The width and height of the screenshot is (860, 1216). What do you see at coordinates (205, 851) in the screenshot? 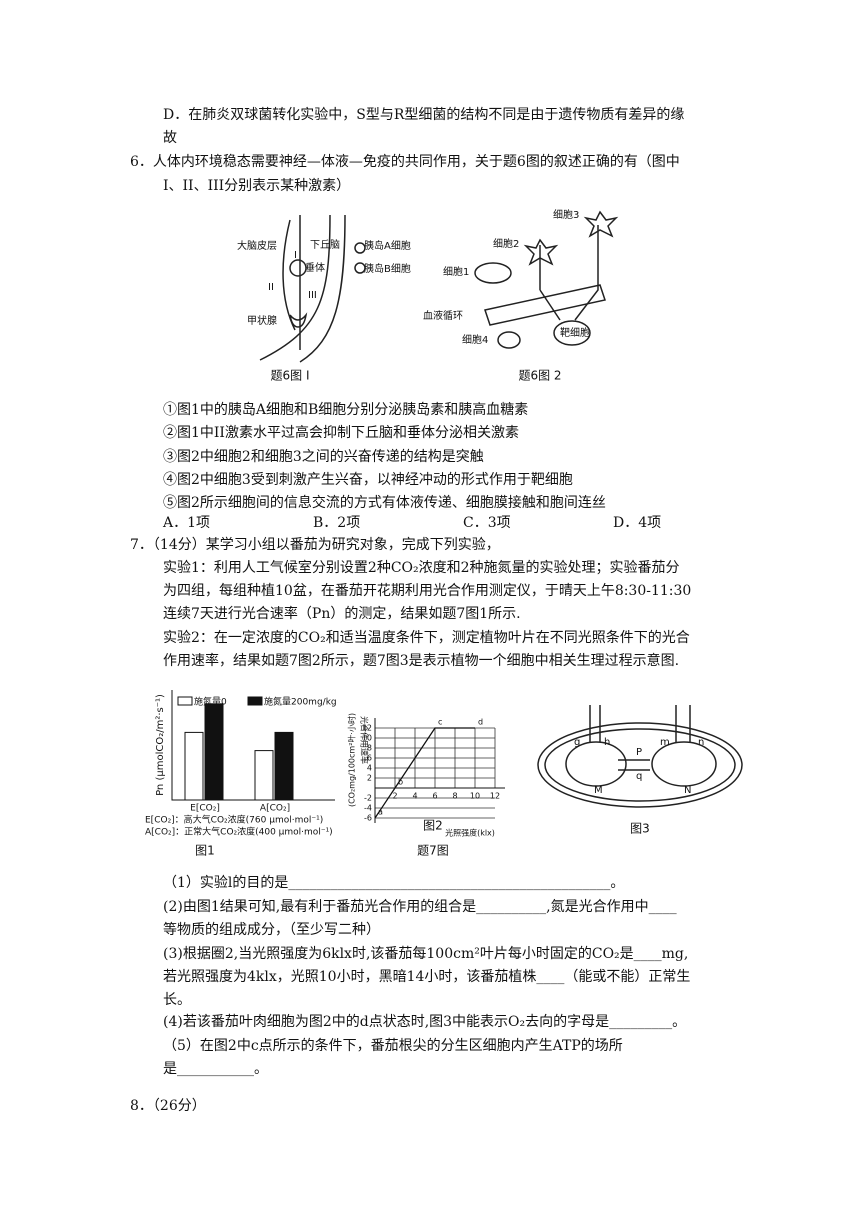
I see `label: 图1` at bounding box center [205, 851].